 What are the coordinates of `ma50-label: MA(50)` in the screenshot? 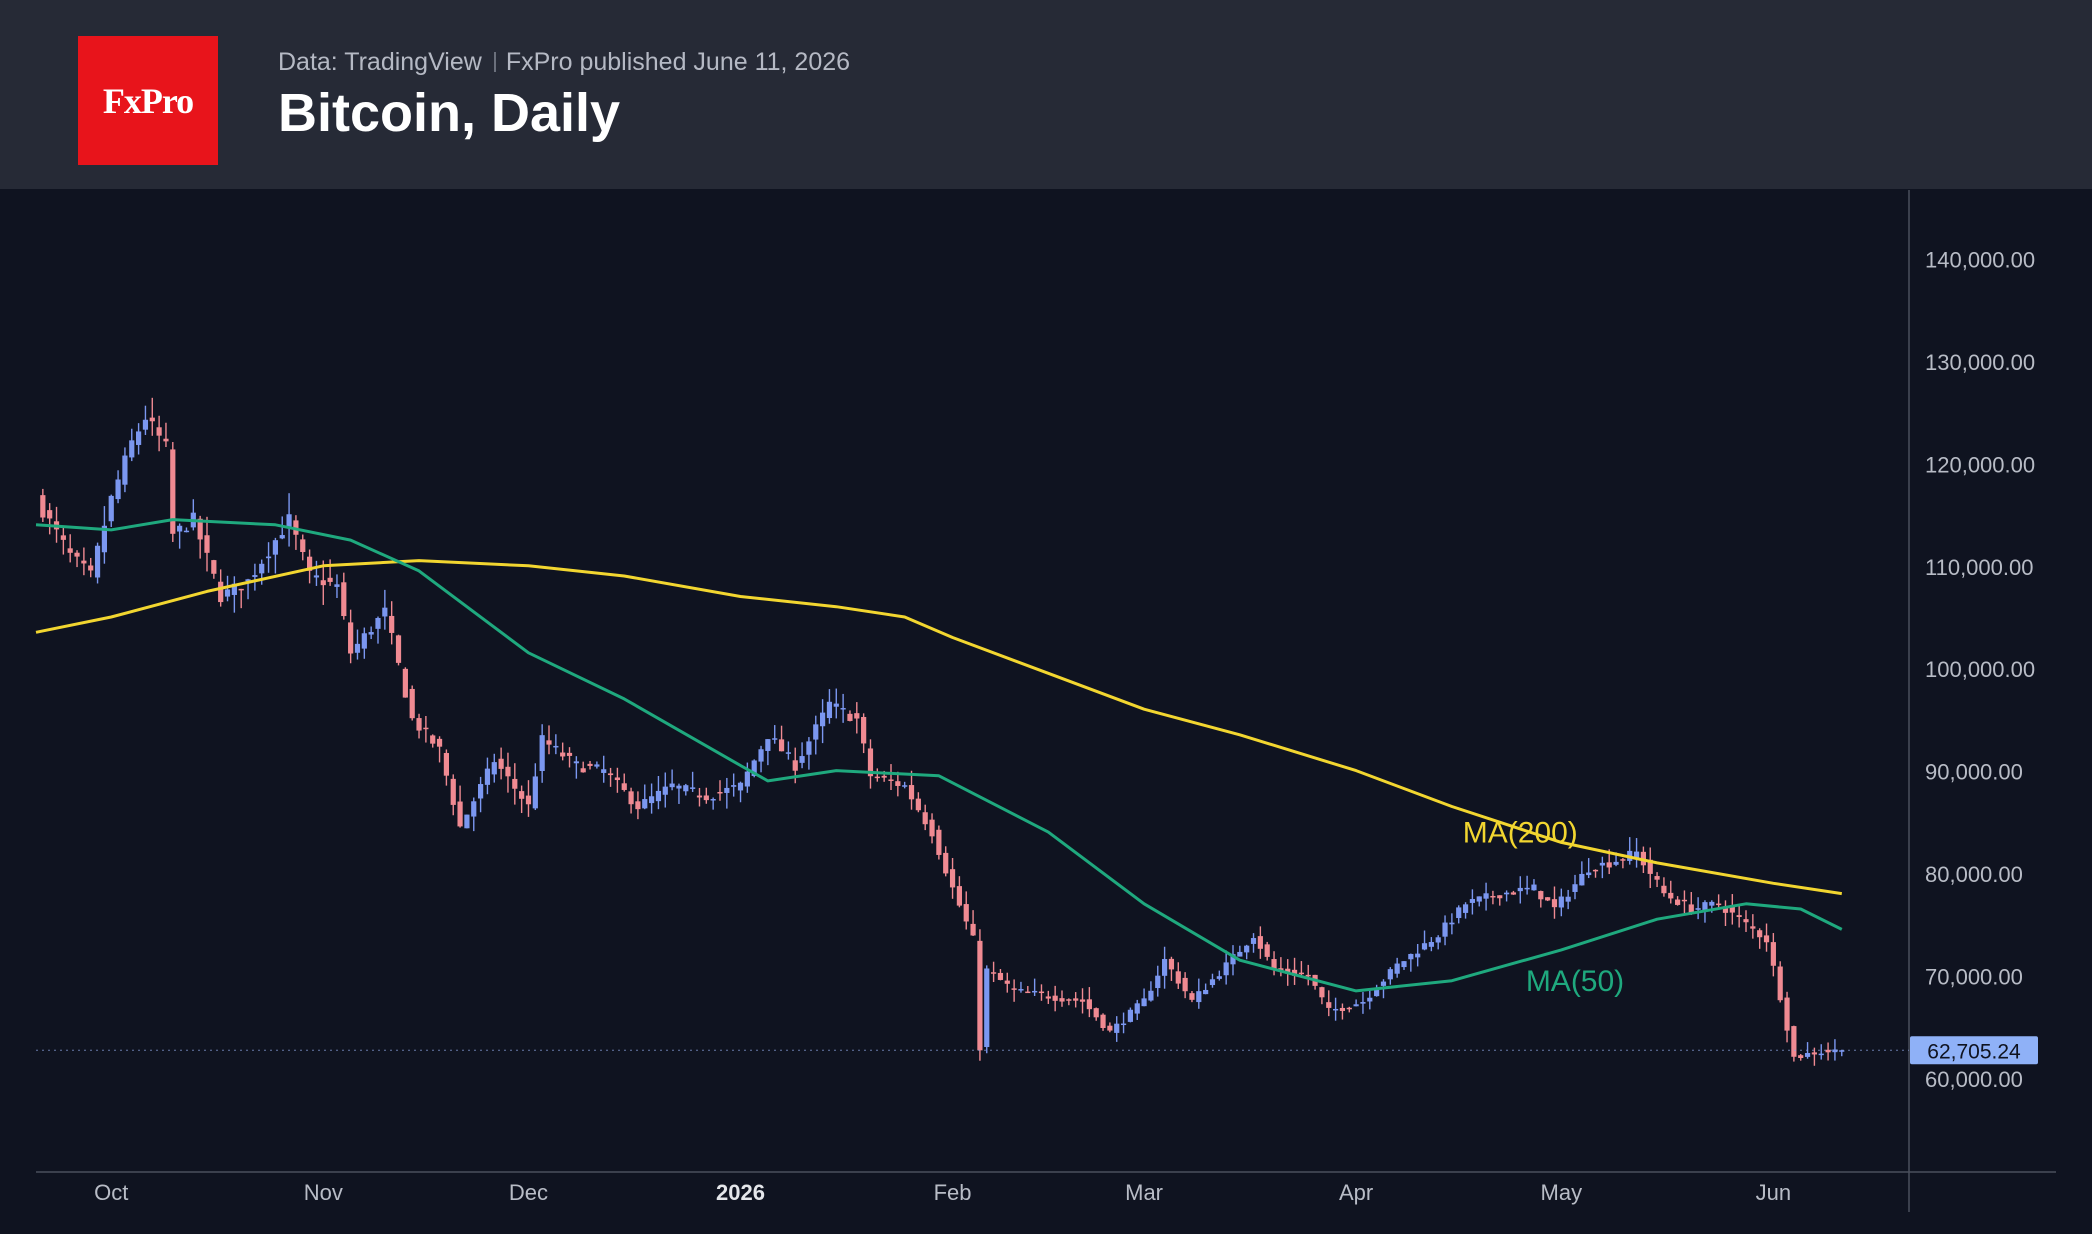 It's located at (1575, 981).